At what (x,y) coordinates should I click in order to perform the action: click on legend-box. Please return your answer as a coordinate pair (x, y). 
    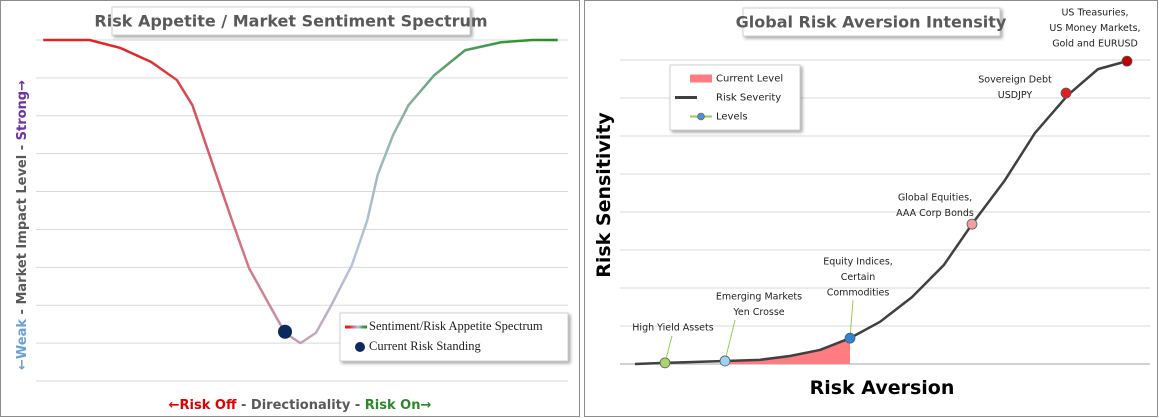
    Looking at the image, I should click on (454, 337).